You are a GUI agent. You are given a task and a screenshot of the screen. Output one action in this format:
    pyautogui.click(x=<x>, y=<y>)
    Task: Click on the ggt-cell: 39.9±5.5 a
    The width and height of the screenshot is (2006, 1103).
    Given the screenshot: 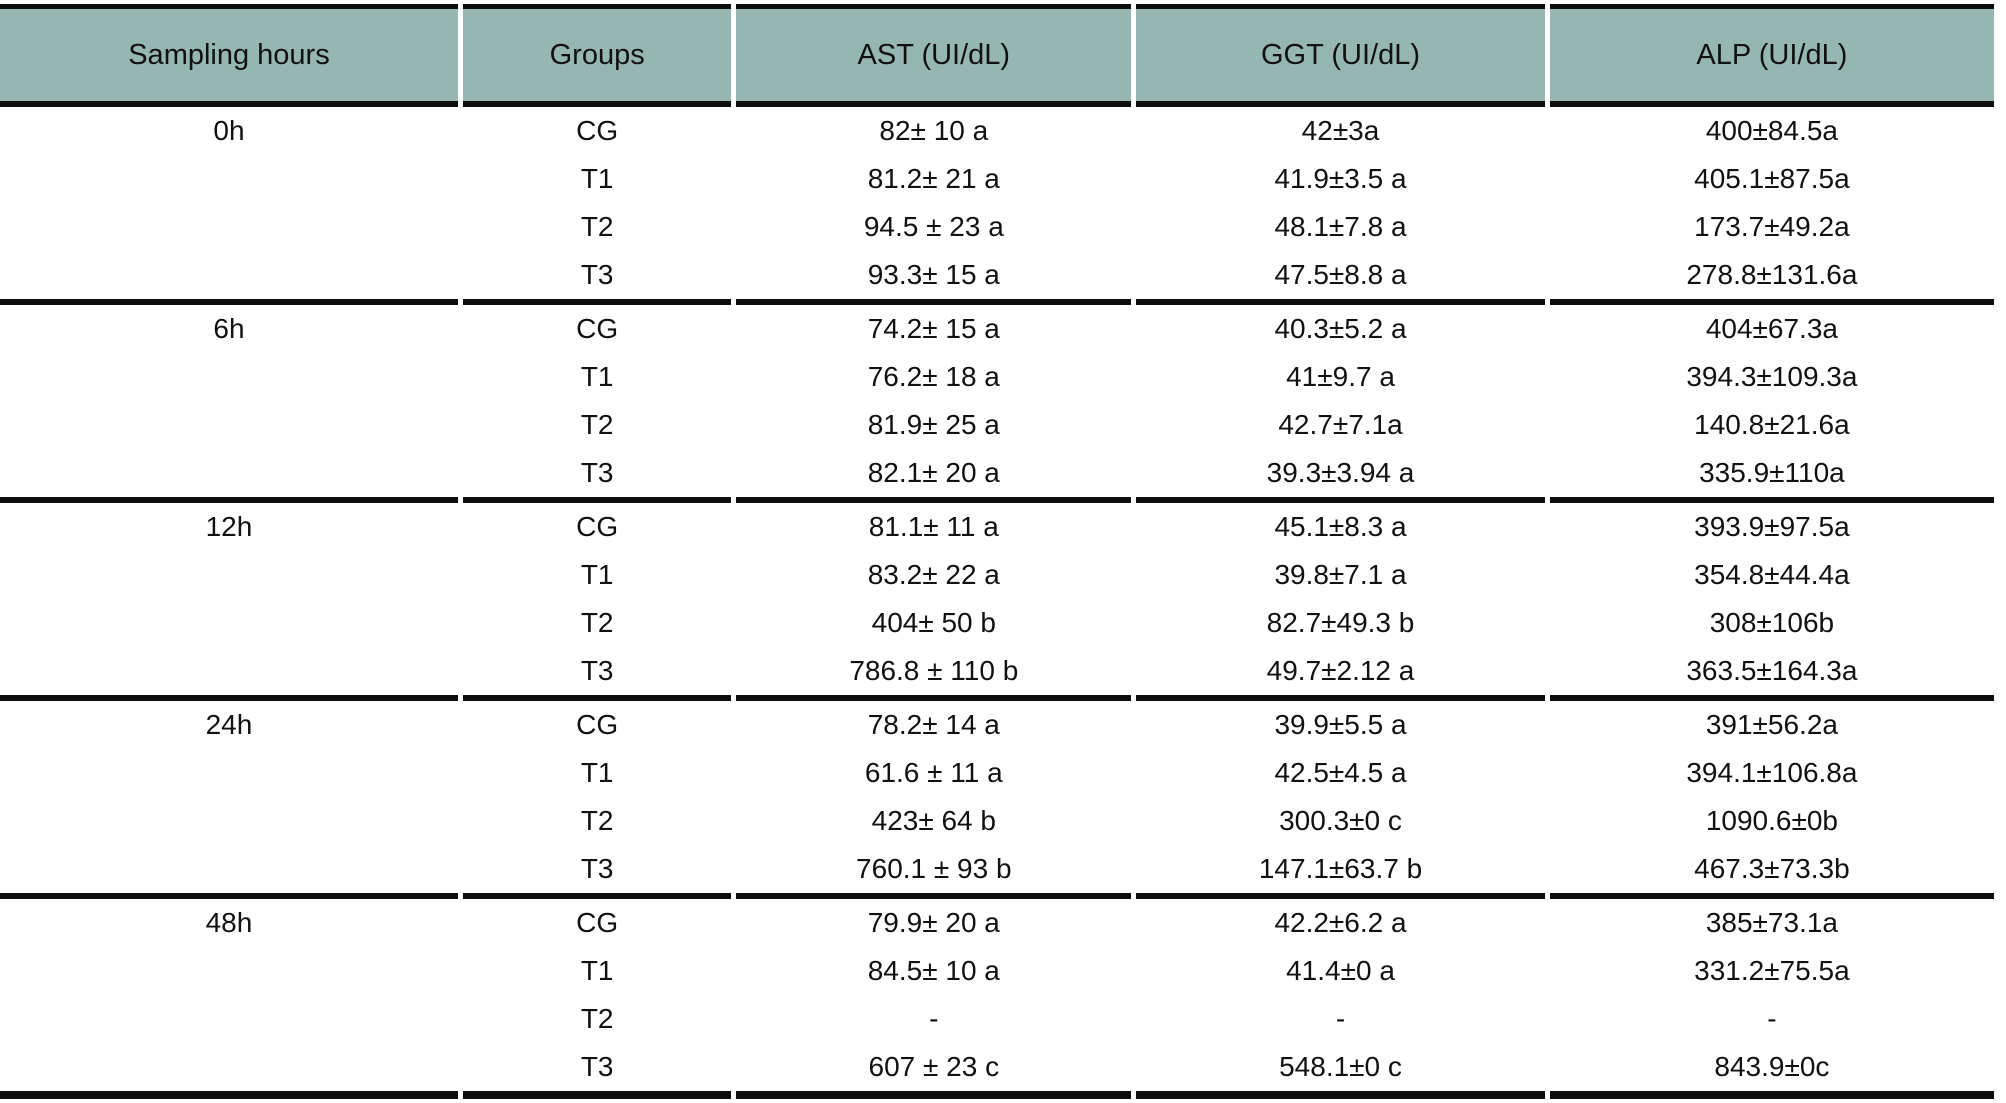 What is the action you would take?
    pyautogui.click(x=1340, y=724)
    